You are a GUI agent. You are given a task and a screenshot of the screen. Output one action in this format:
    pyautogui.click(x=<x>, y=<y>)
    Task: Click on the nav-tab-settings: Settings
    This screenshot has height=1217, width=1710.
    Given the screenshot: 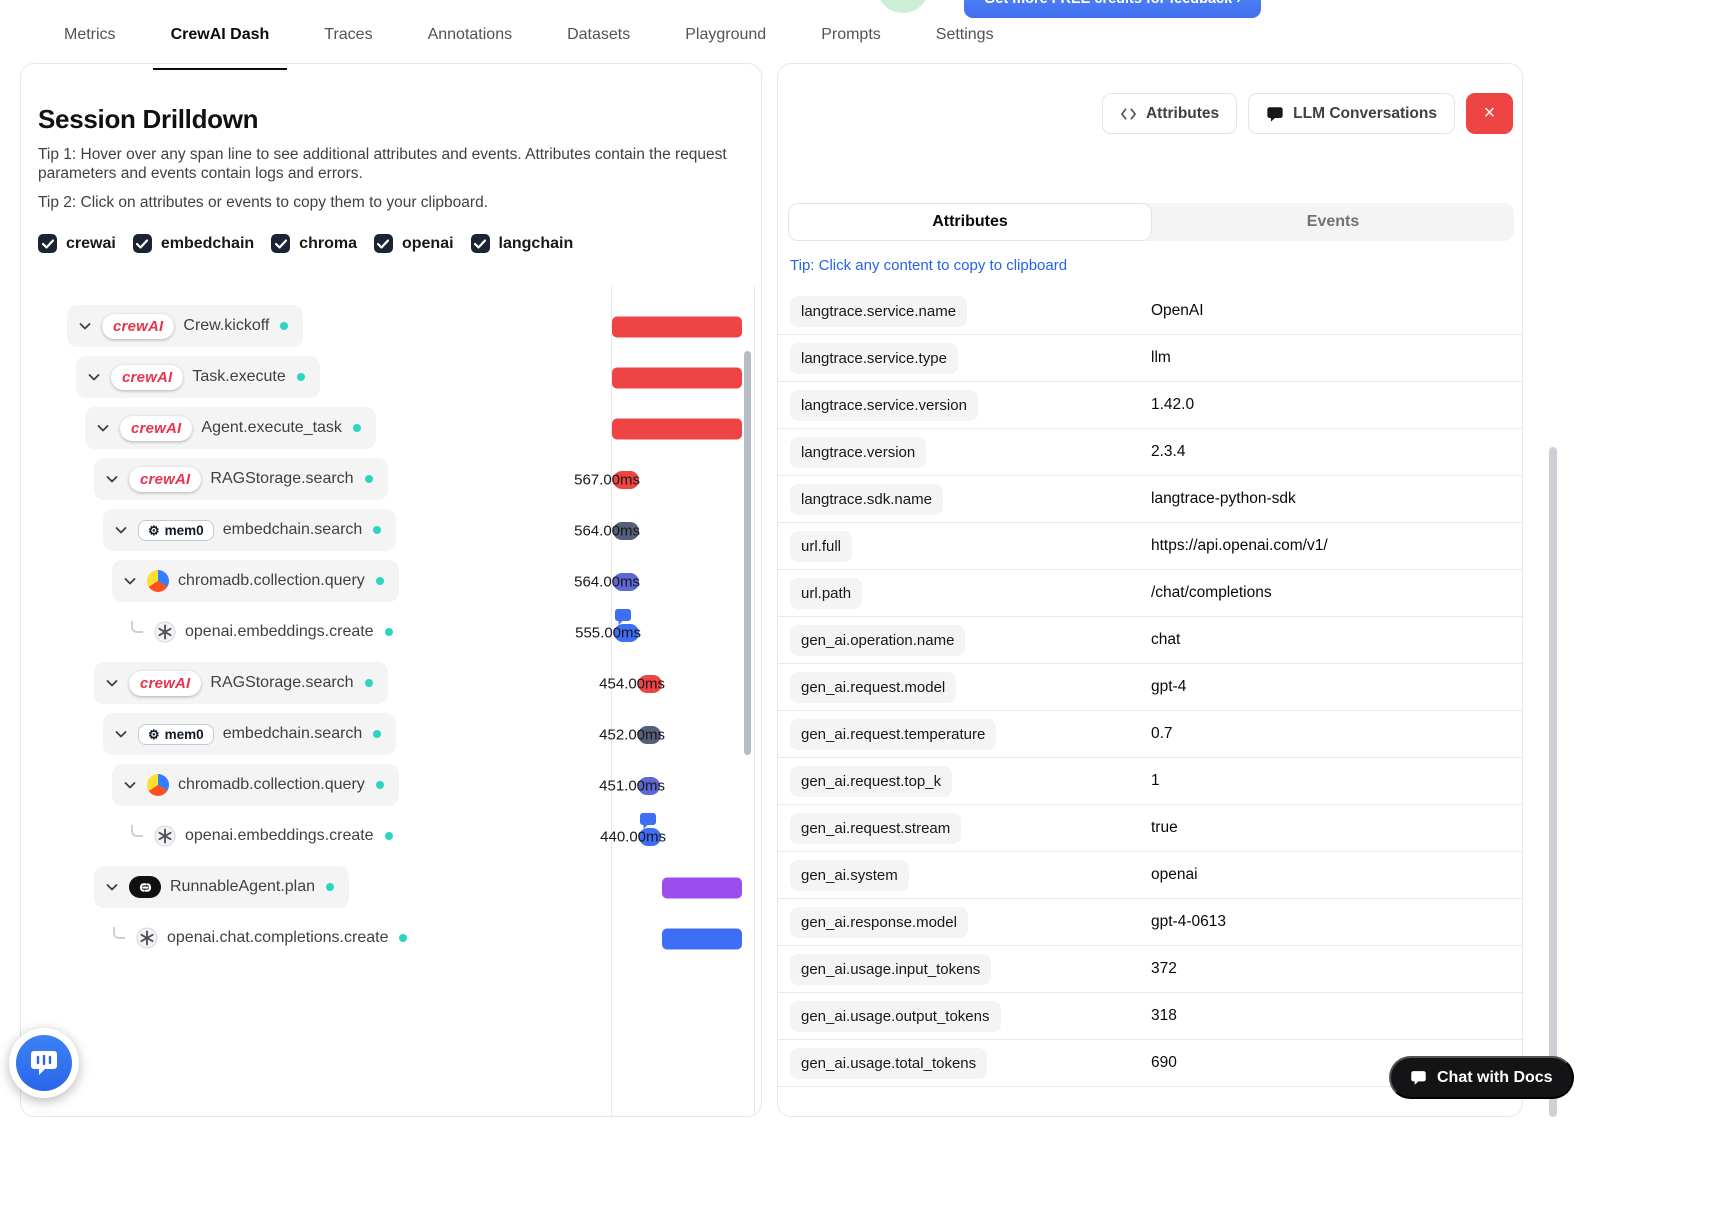 What is the action you would take?
    pyautogui.click(x=965, y=35)
    